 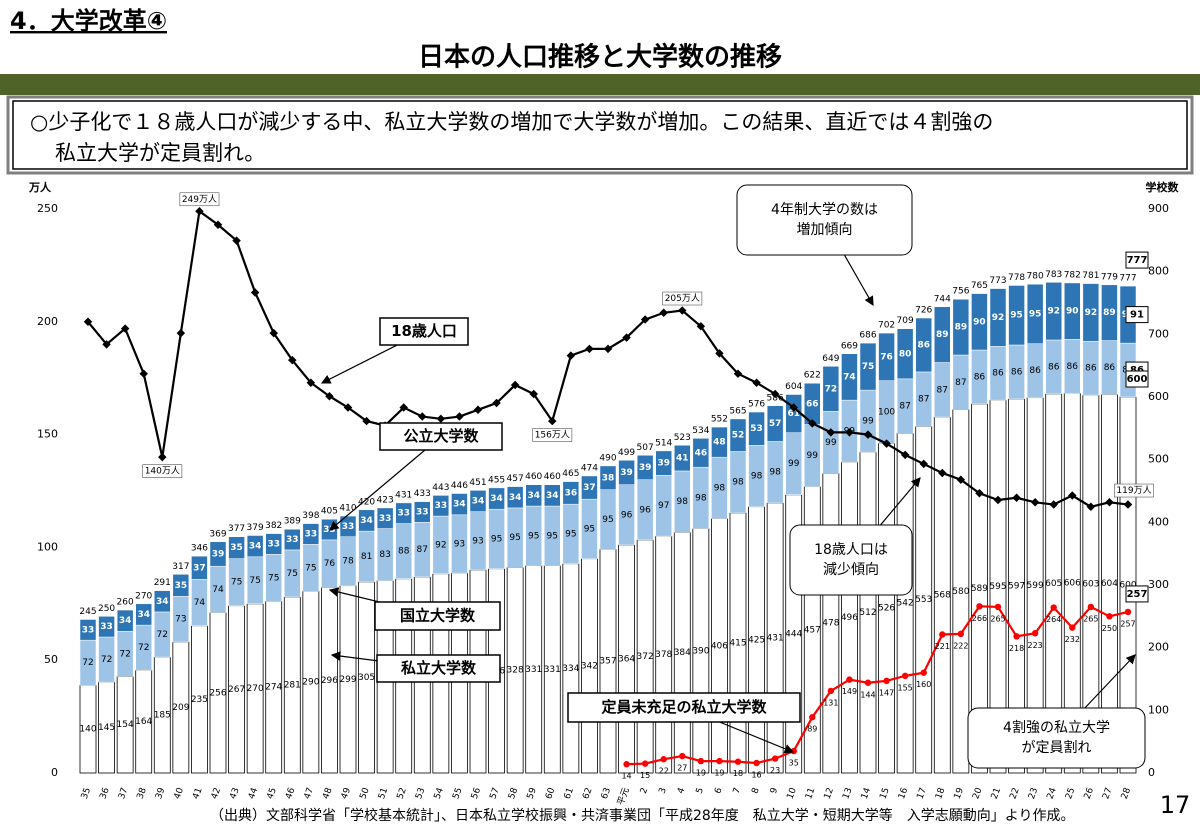 What do you see at coordinates (347, 680) in the screenshot?
I see `bar-label: 299` at bounding box center [347, 680].